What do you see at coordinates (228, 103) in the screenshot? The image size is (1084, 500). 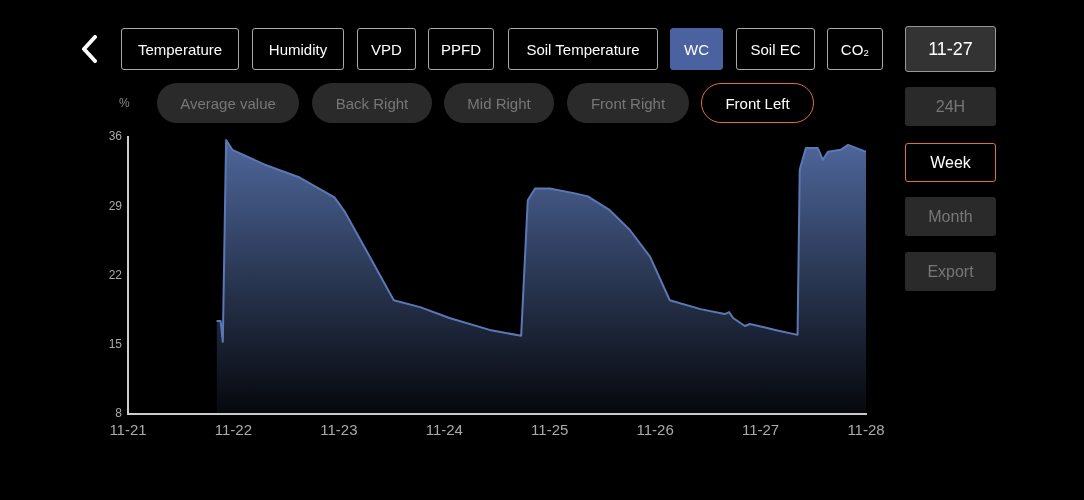 I see `text: Average value` at bounding box center [228, 103].